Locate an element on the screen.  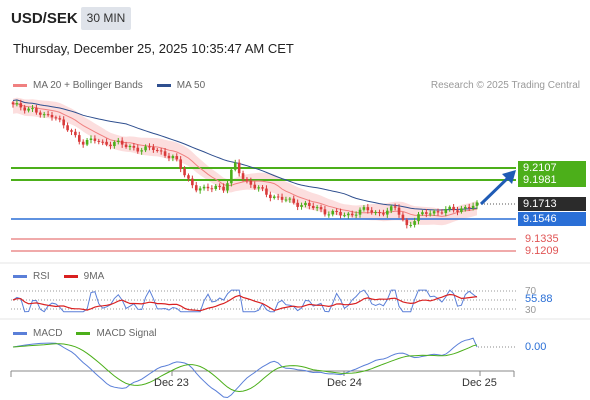
main-legend: MA 20 + Bollinger Bands MA 50 is located at coordinates (116, 85).